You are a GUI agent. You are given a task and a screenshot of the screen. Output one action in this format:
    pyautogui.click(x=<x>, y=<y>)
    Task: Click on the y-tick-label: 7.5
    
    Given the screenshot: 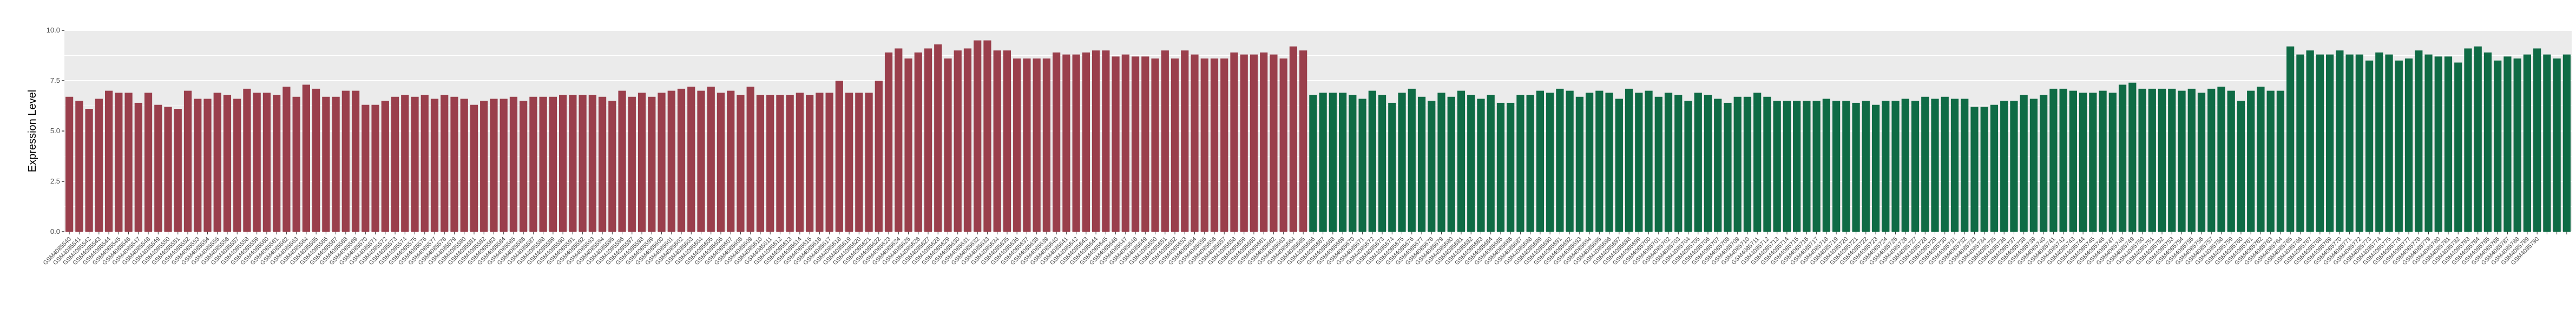 What is the action you would take?
    pyautogui.click(x=55, y=80)
    